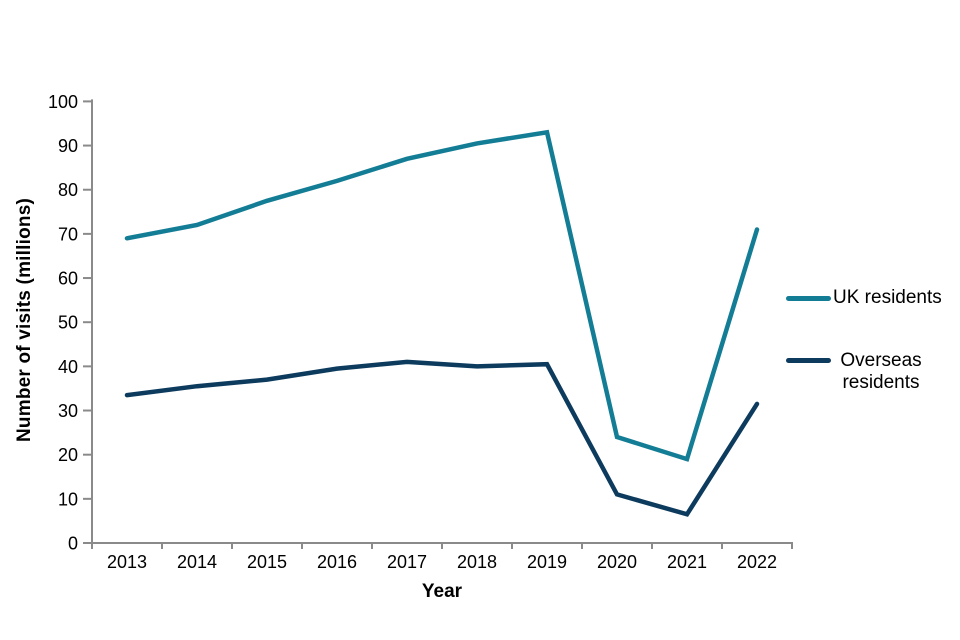 Image resolution: width=960 pixels, height=640 pixels. What do you see at coordinates (808, 360) in the screenshot?
I see `legend-swatch-overseas-residents` at bounding box center [808, 360].